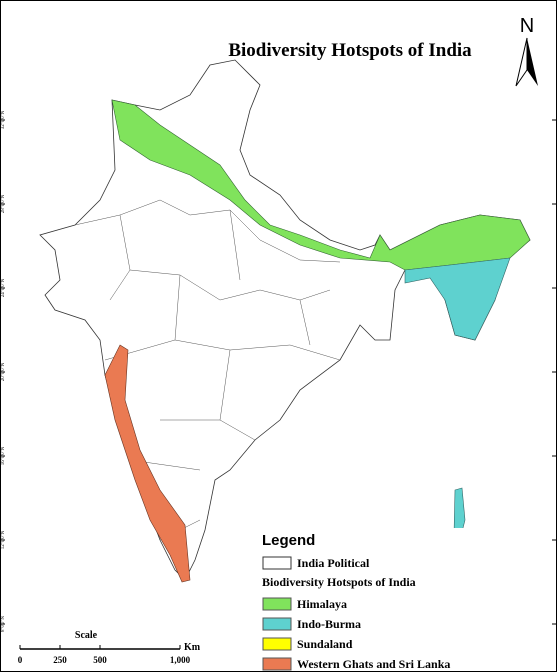  I want to click on legend-label: Indo-Burma, so click(329, 624).